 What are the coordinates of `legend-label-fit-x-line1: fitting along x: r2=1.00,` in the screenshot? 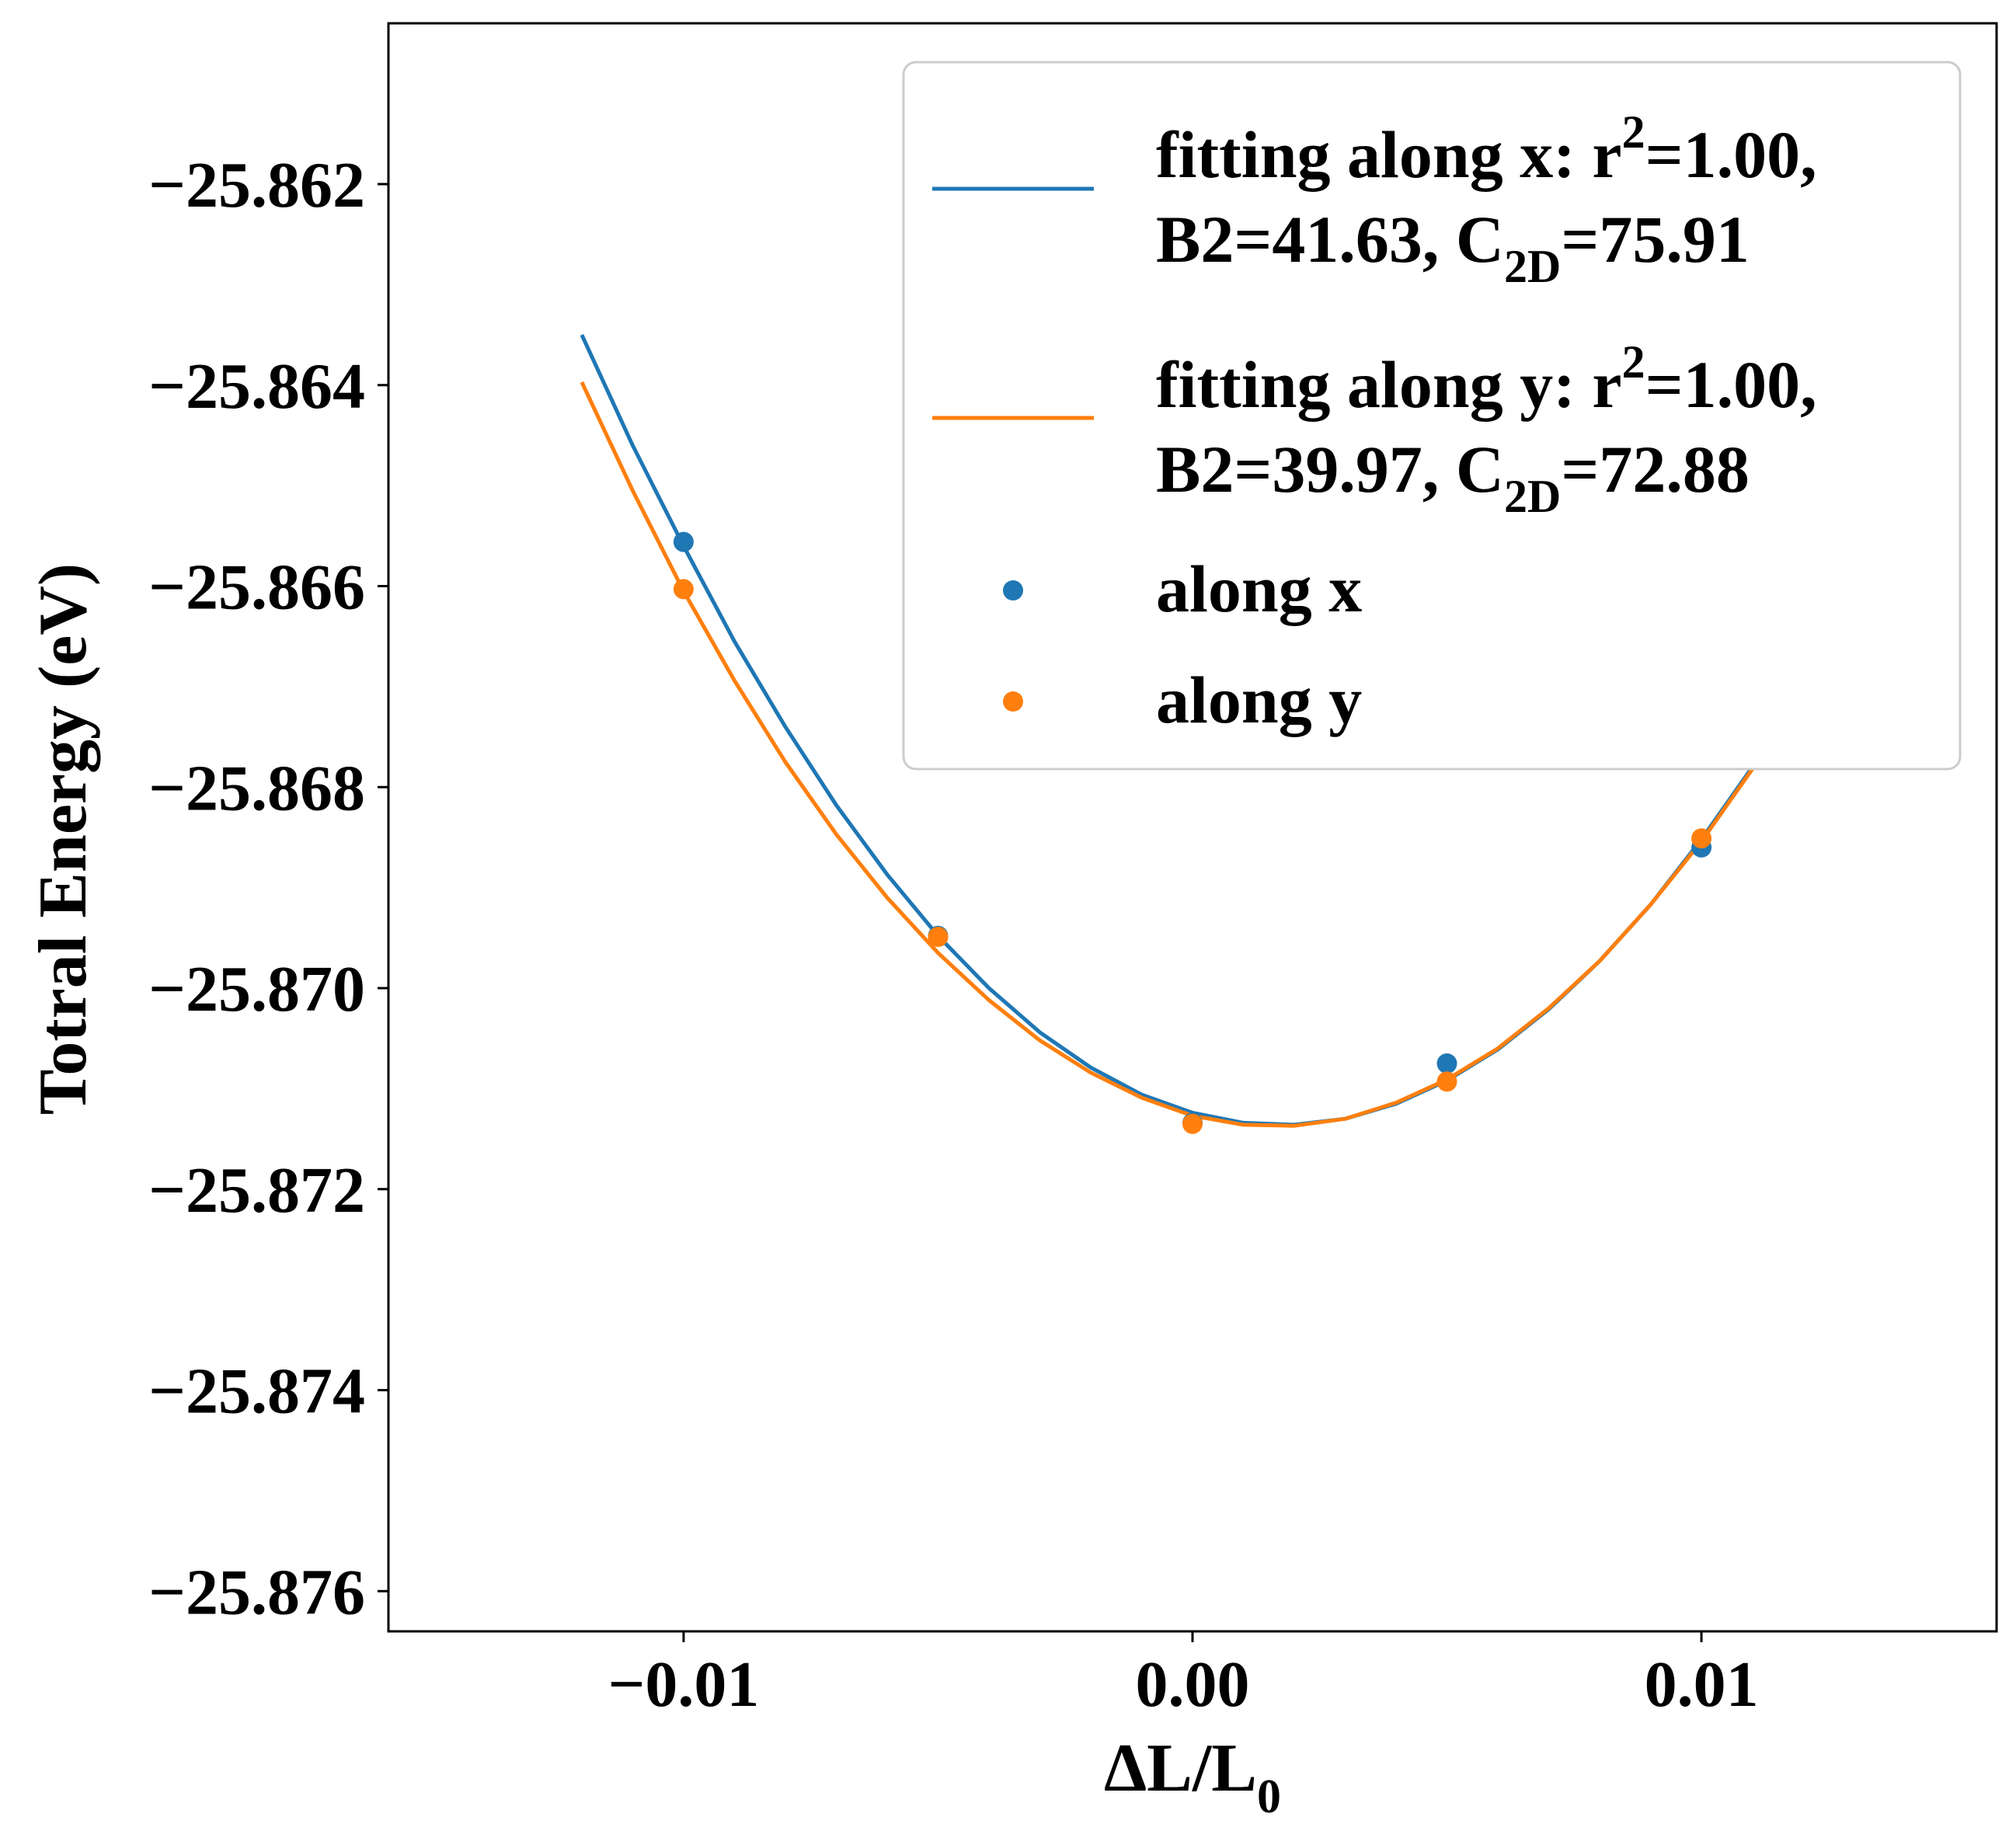 It's located at (1486, 149).